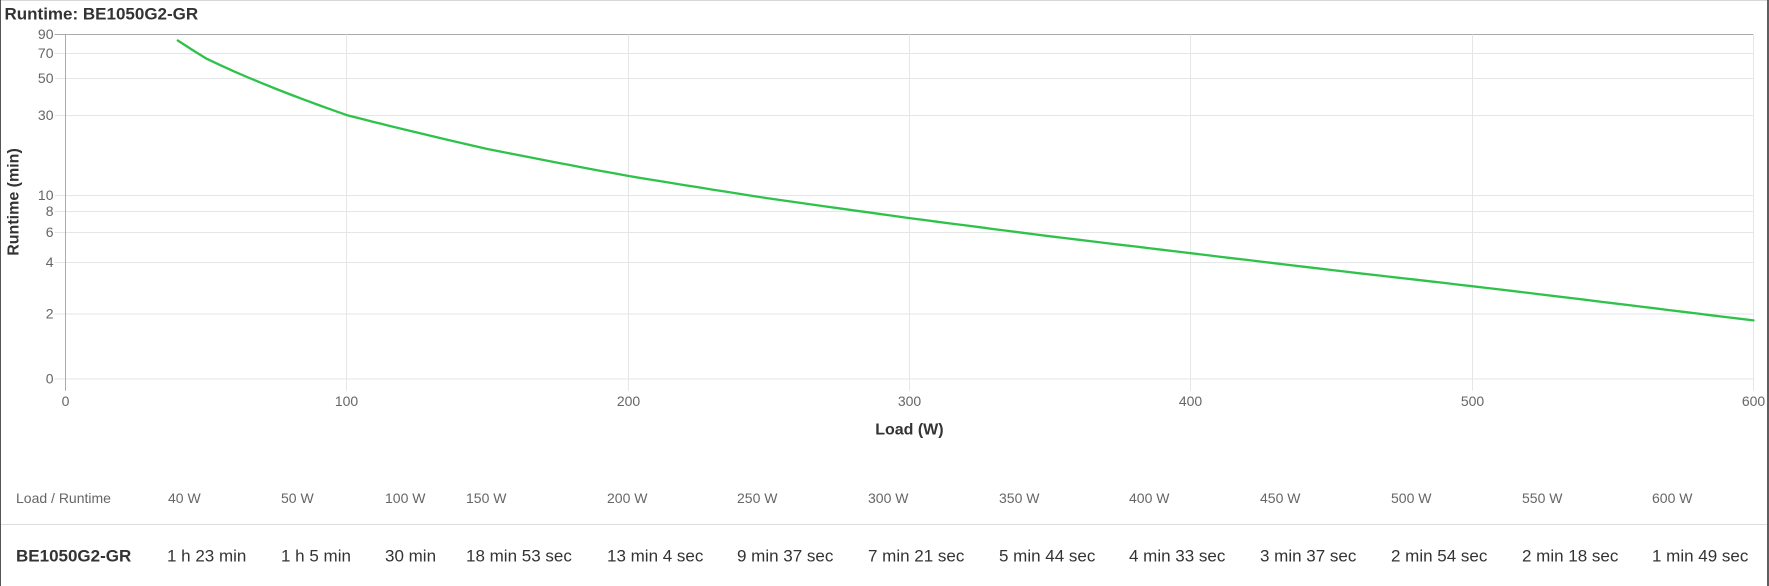  Describe the element at coordinates (46, 78) in the screenshot. I see `svg-text: 50` at that location.